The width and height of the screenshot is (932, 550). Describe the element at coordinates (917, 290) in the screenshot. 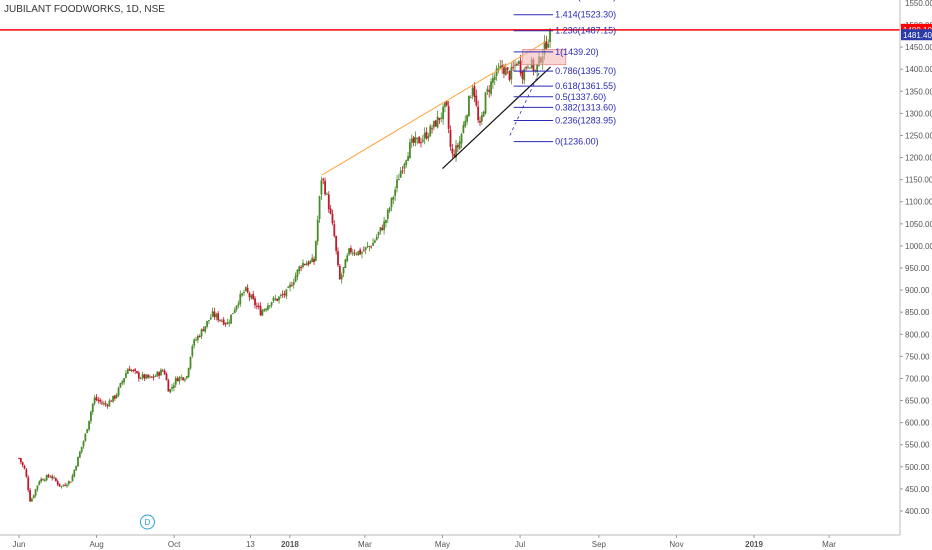

I see `price-tick-label: 900.00` at that location.